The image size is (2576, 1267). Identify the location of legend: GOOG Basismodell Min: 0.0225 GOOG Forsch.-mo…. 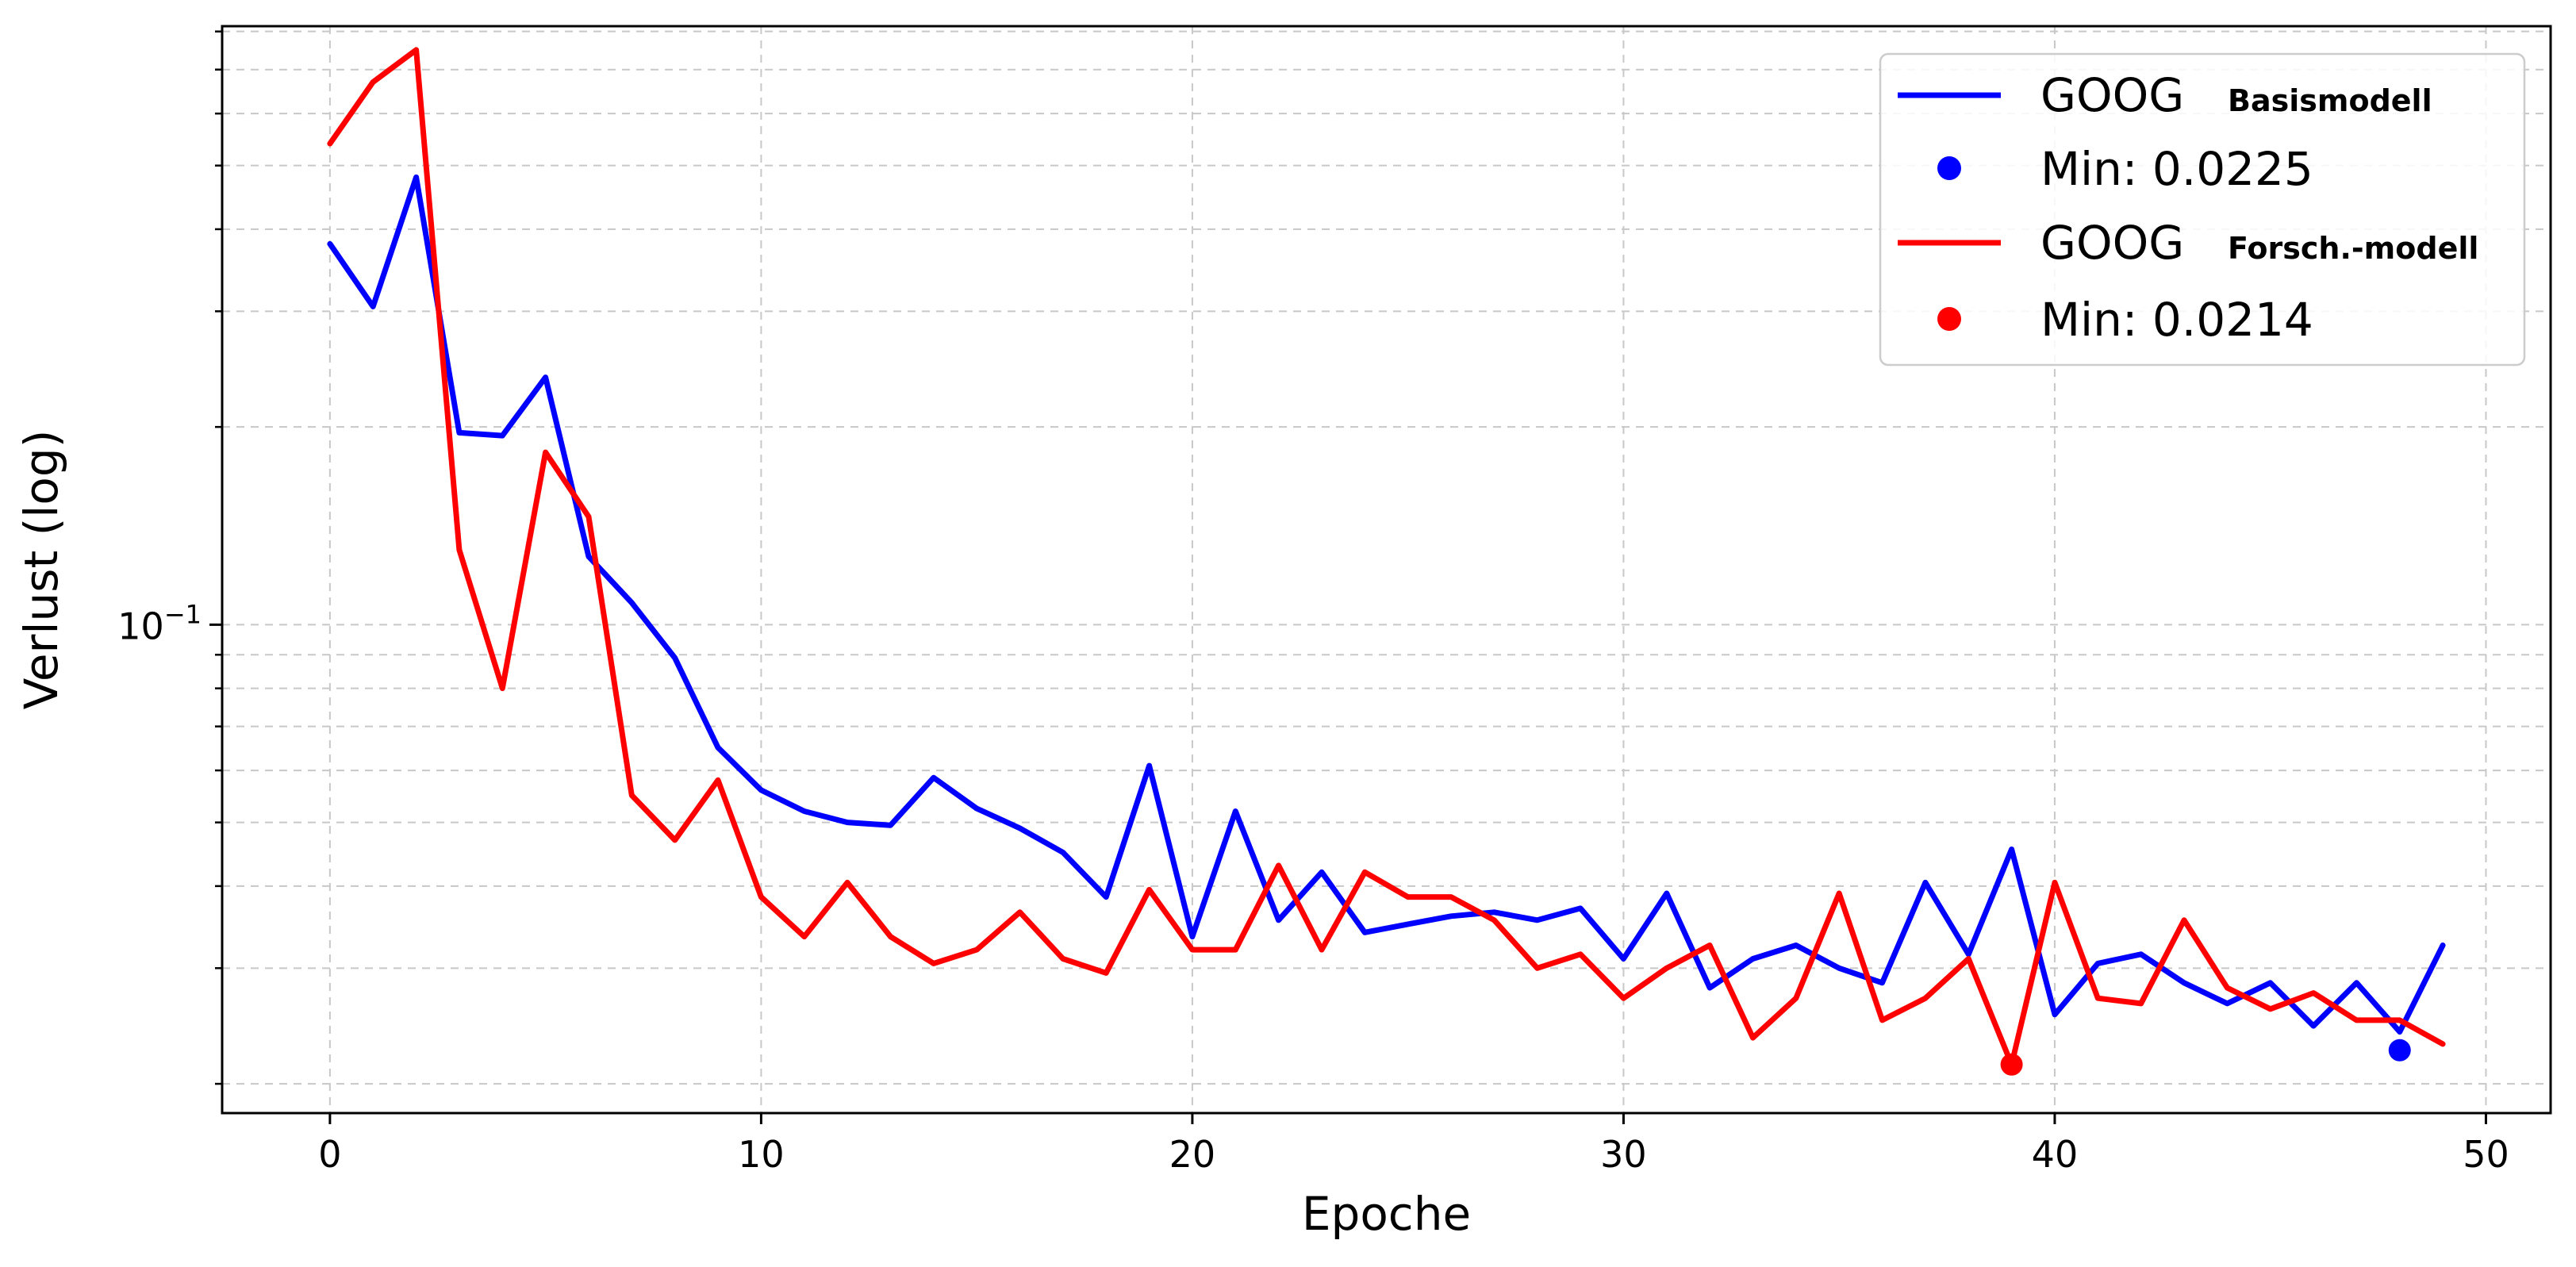
(2202, 209).